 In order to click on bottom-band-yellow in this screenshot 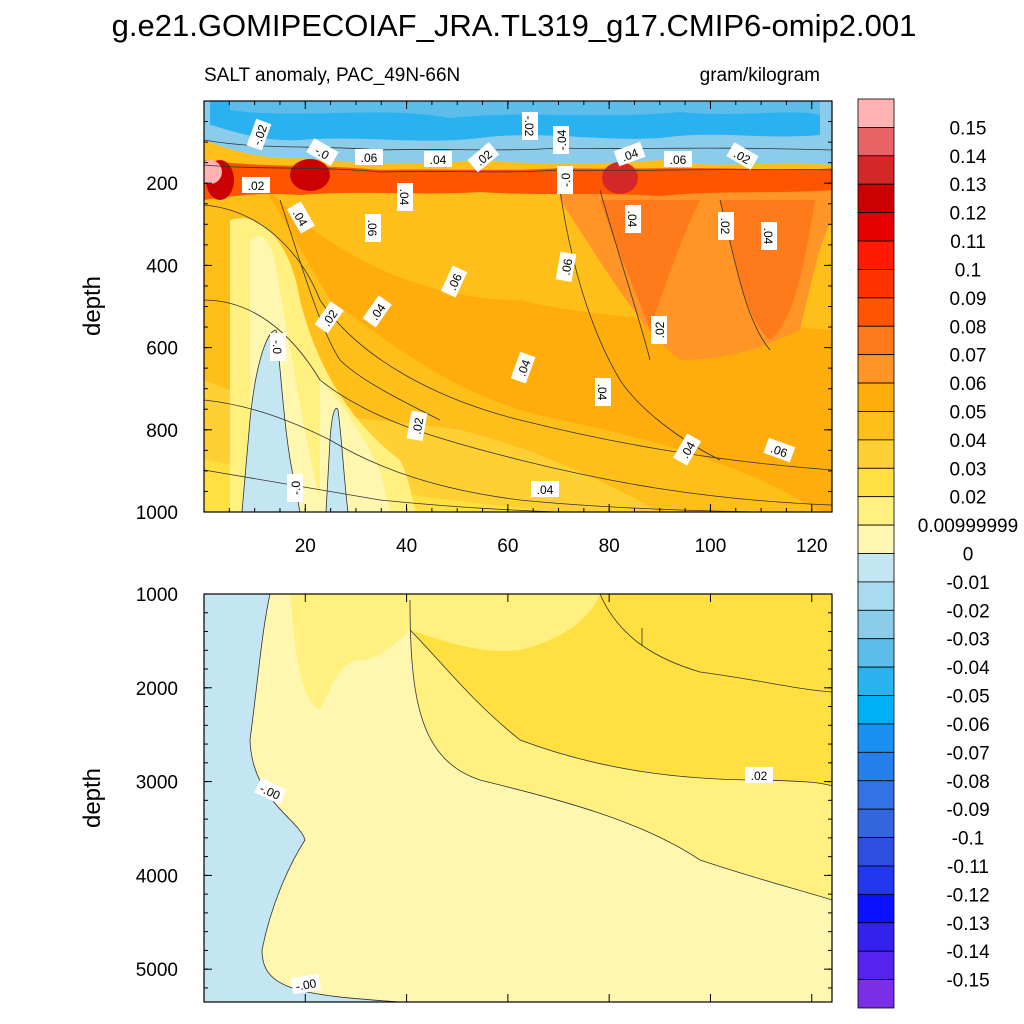, I will do `click(455, 652)`.